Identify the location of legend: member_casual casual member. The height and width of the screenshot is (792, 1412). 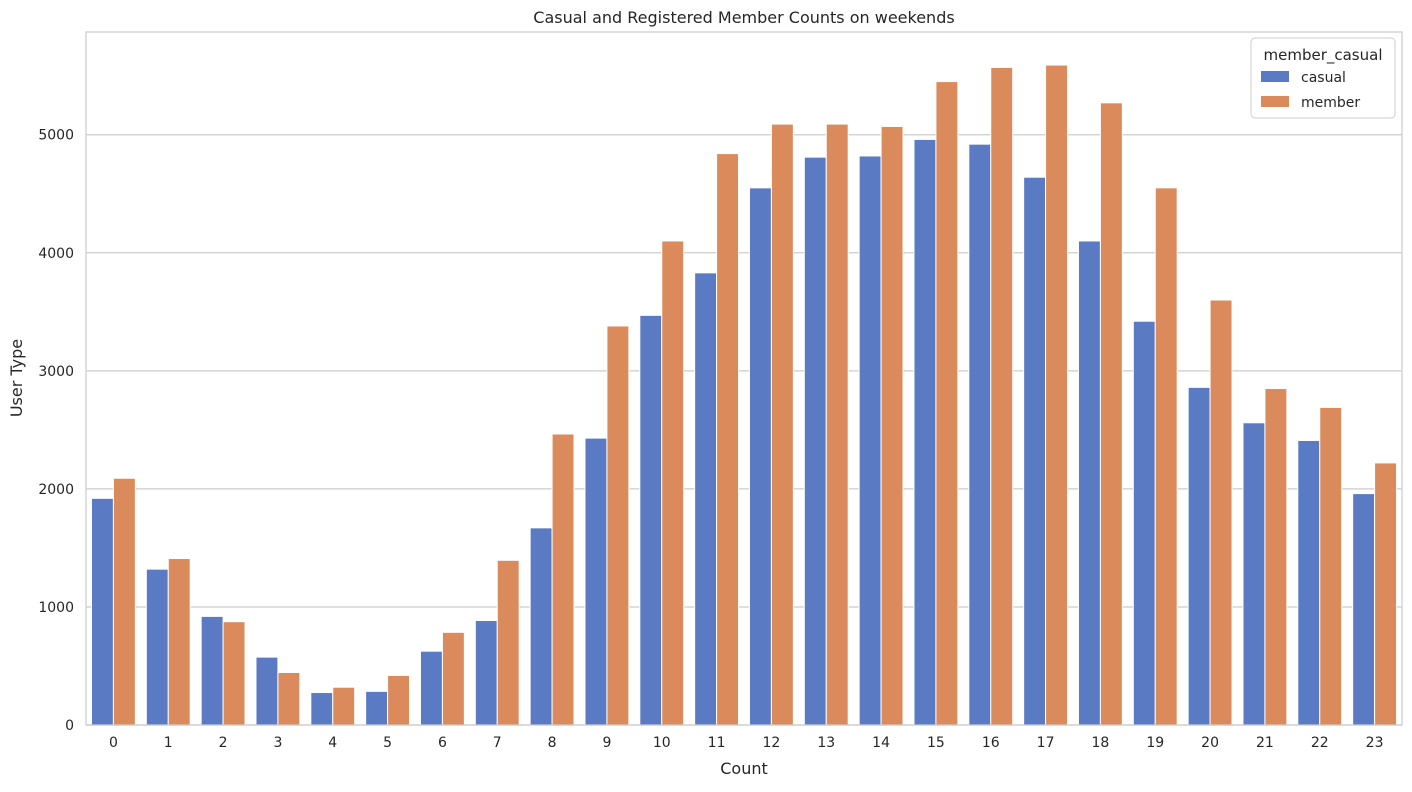
(1323, 78).